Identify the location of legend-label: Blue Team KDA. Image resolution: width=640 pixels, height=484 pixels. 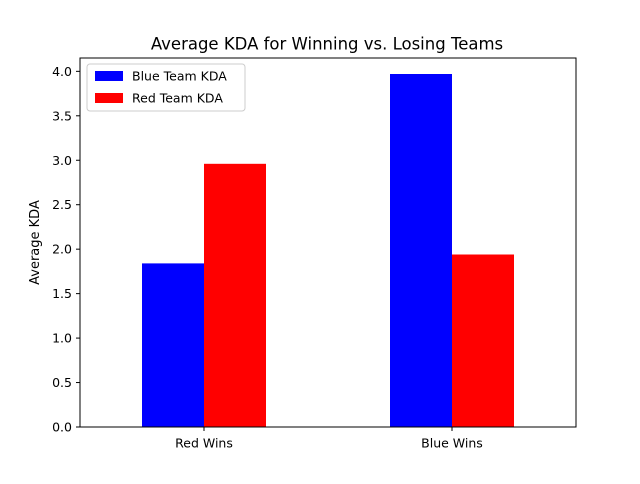
(179, 76).